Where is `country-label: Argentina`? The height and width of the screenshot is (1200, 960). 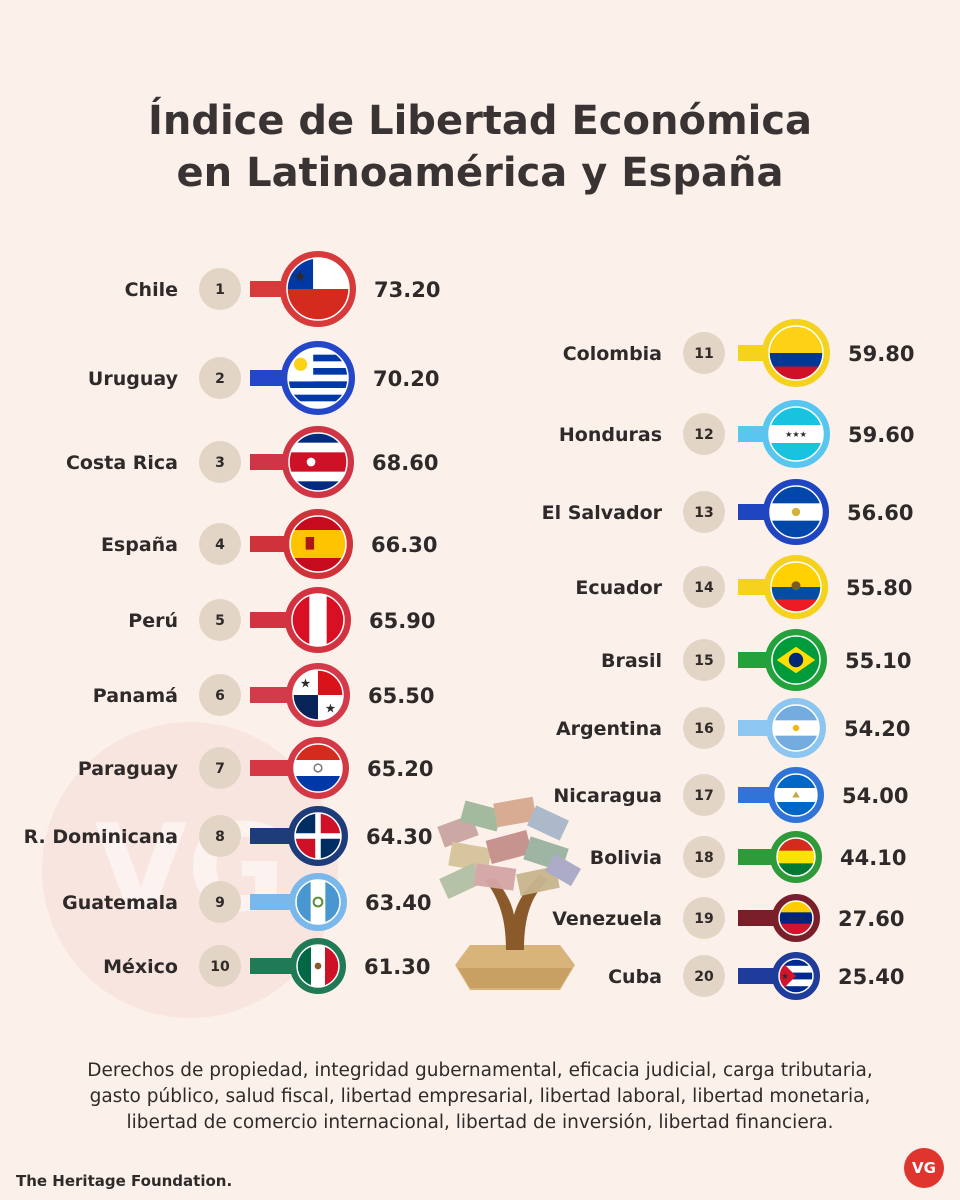
country-label: Argentina is located at coordinates (609, 729).